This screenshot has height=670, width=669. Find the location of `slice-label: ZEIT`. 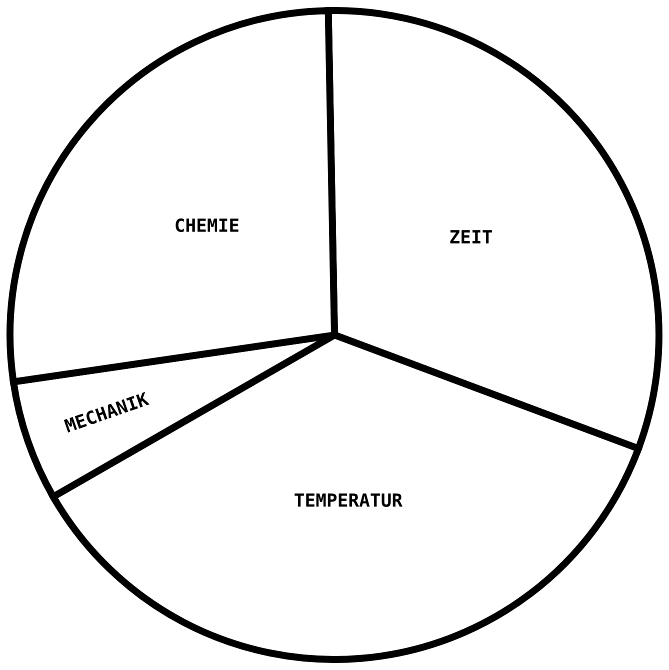

slice-label: ZEIT is located at coordinates (471, 237).